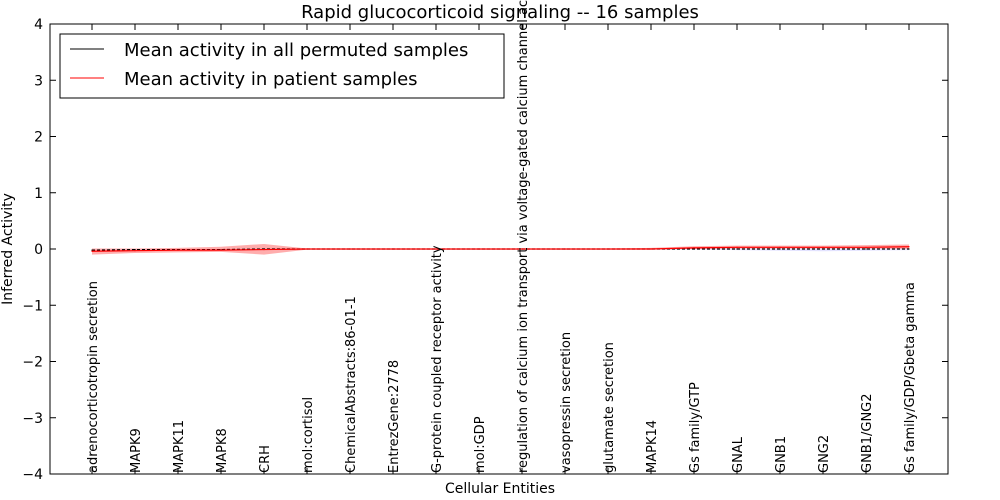  Describe the element at coordinates (38, 81) in the screenshot. I see `y-tick-label: 3` at that location.